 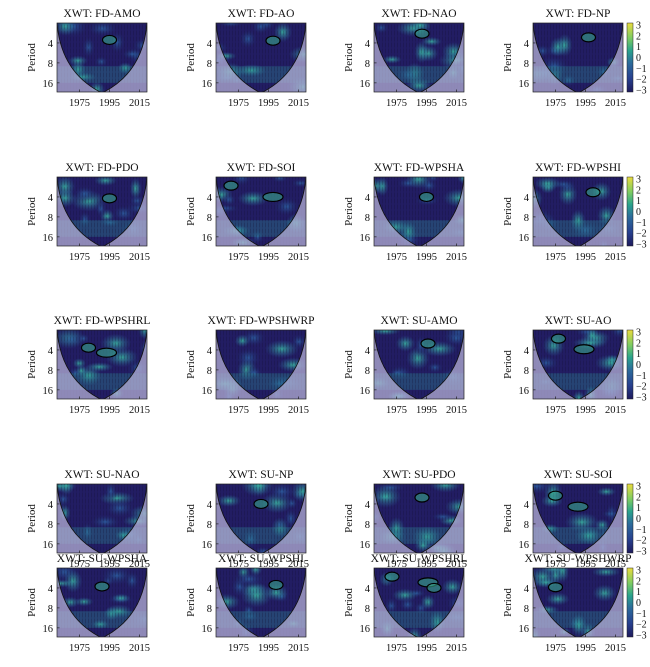 I want to click on colorbar-tick-label: 3, so click(x=638, y=571).